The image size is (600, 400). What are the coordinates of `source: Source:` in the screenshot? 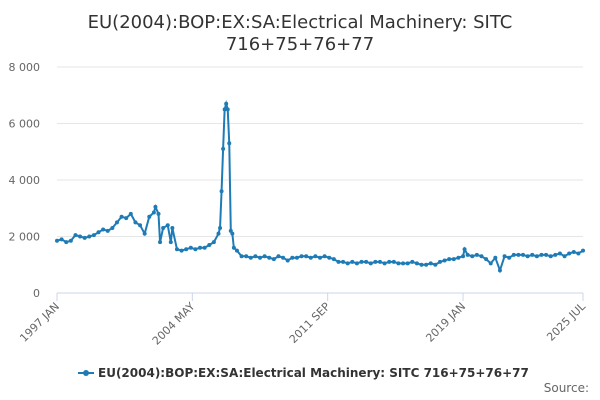 It's located at (566, 388).